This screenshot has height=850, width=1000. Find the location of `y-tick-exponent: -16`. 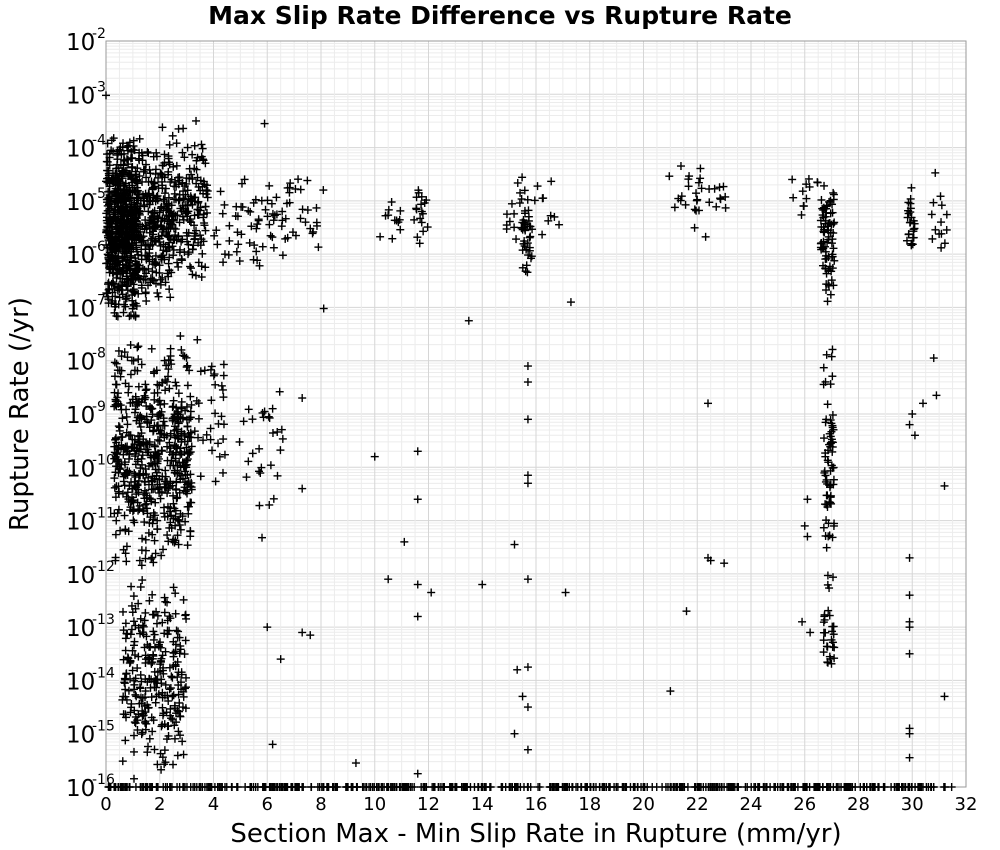

y-tick-exponent: -16 is located at coordinates (103, 780).